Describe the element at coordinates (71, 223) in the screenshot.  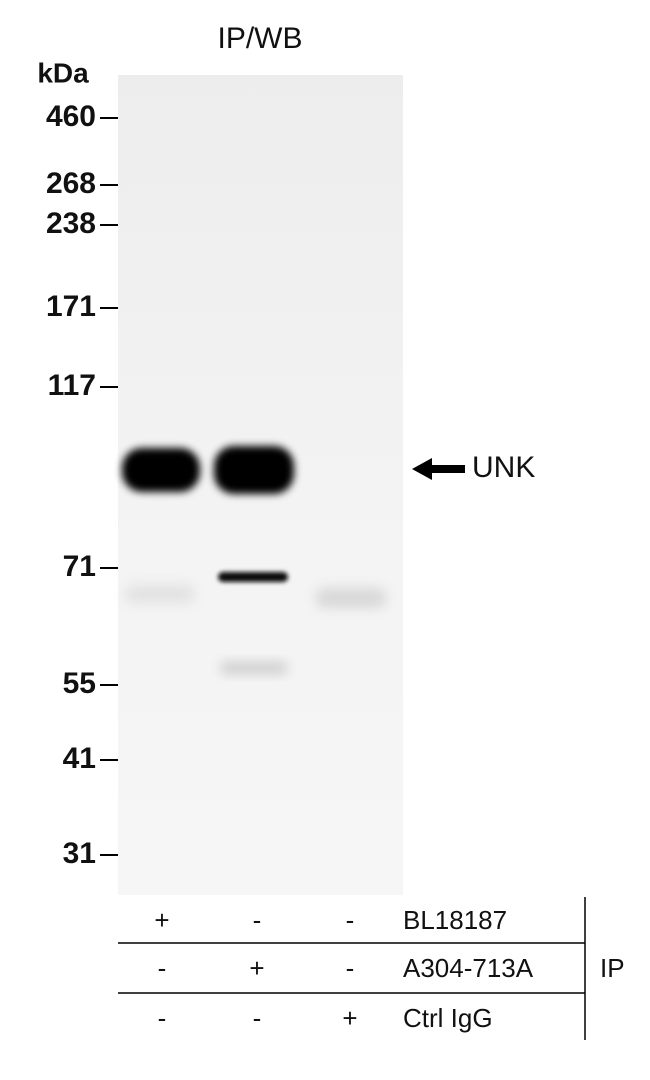
I see `marker-label: 238` at that location.